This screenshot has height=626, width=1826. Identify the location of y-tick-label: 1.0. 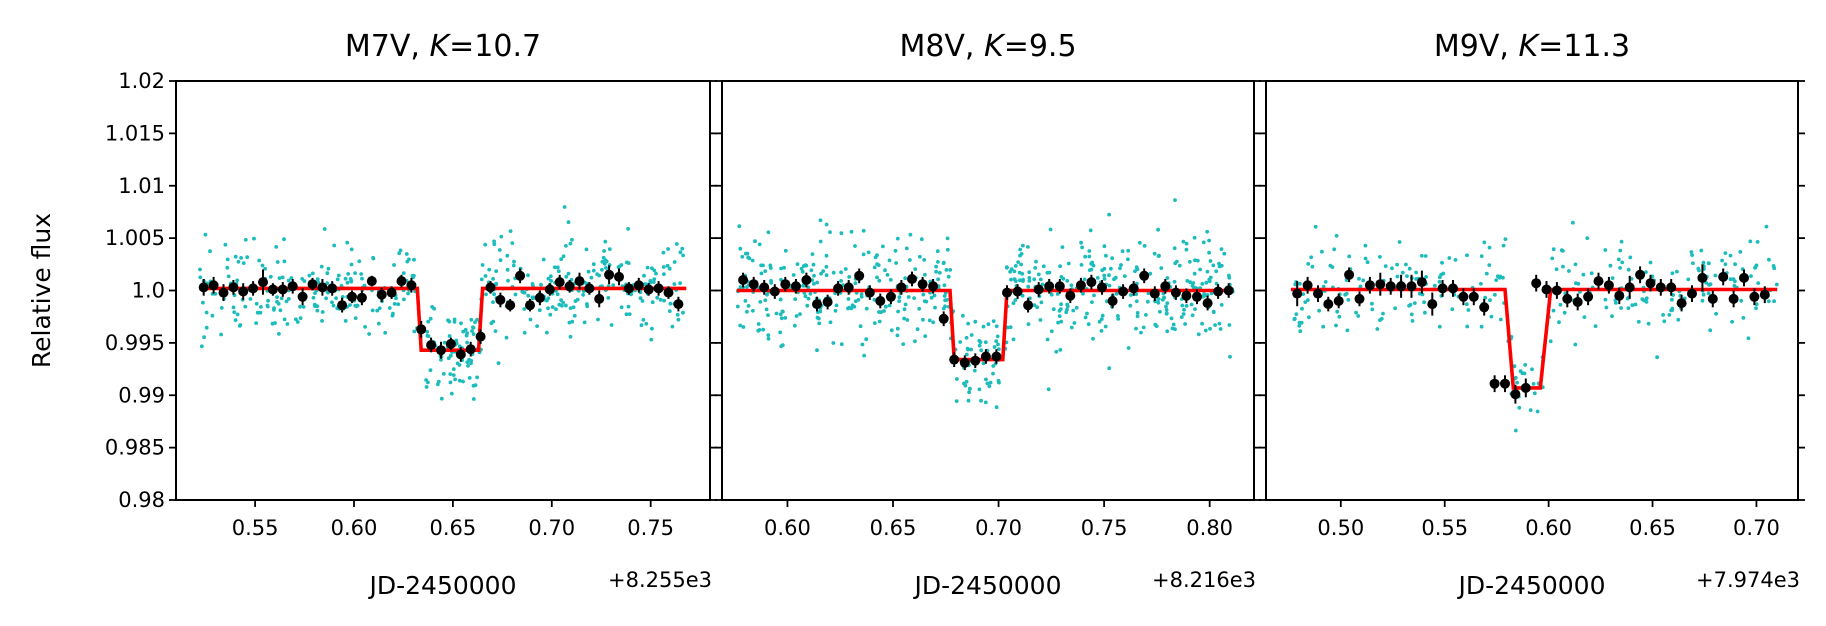
(148, 291).